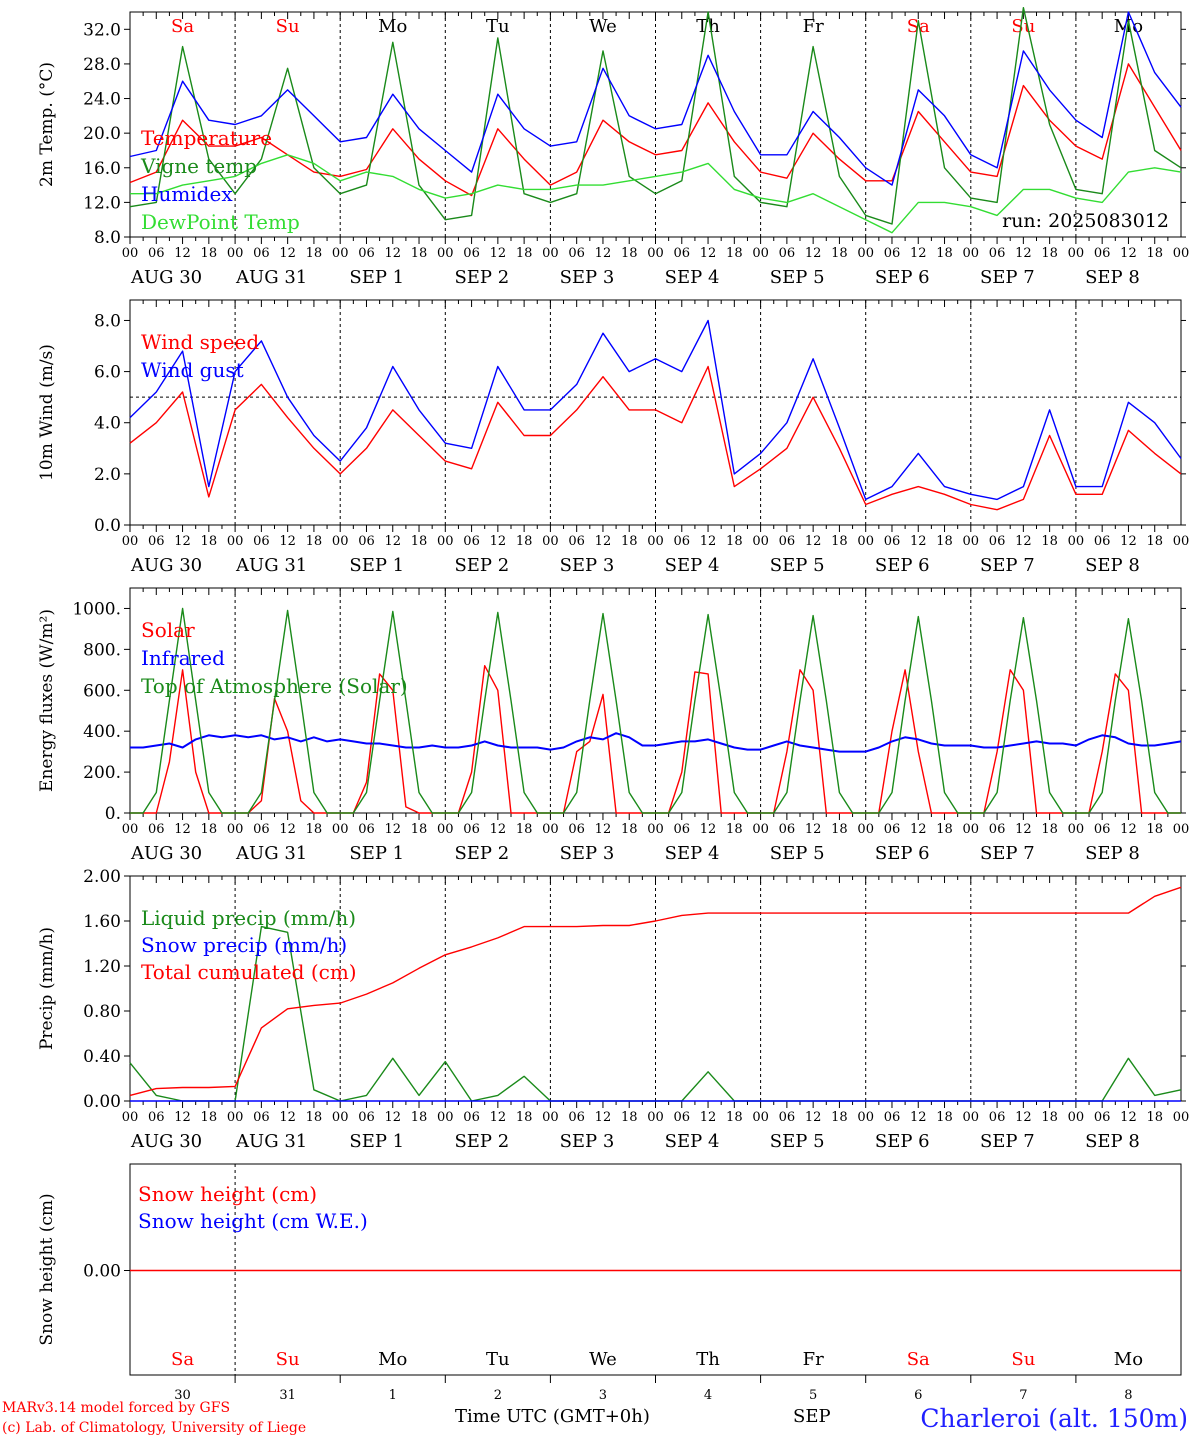 This screenshot has height=1440, width=1194. What do you see at coordinates (102, 1012) in the screenshot?
I see `y-tick-label: 0.80` at bounding box center [102, 1012].